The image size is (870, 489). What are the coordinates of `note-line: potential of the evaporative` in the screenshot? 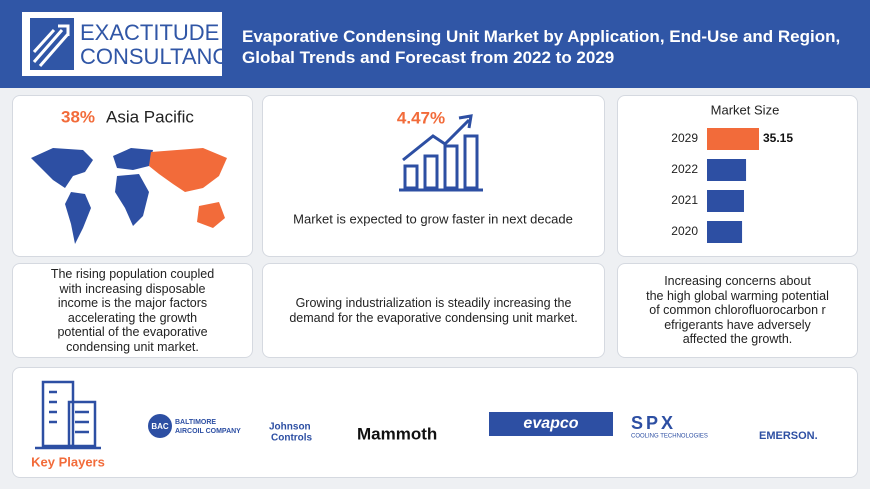 It's located at (132, 332).